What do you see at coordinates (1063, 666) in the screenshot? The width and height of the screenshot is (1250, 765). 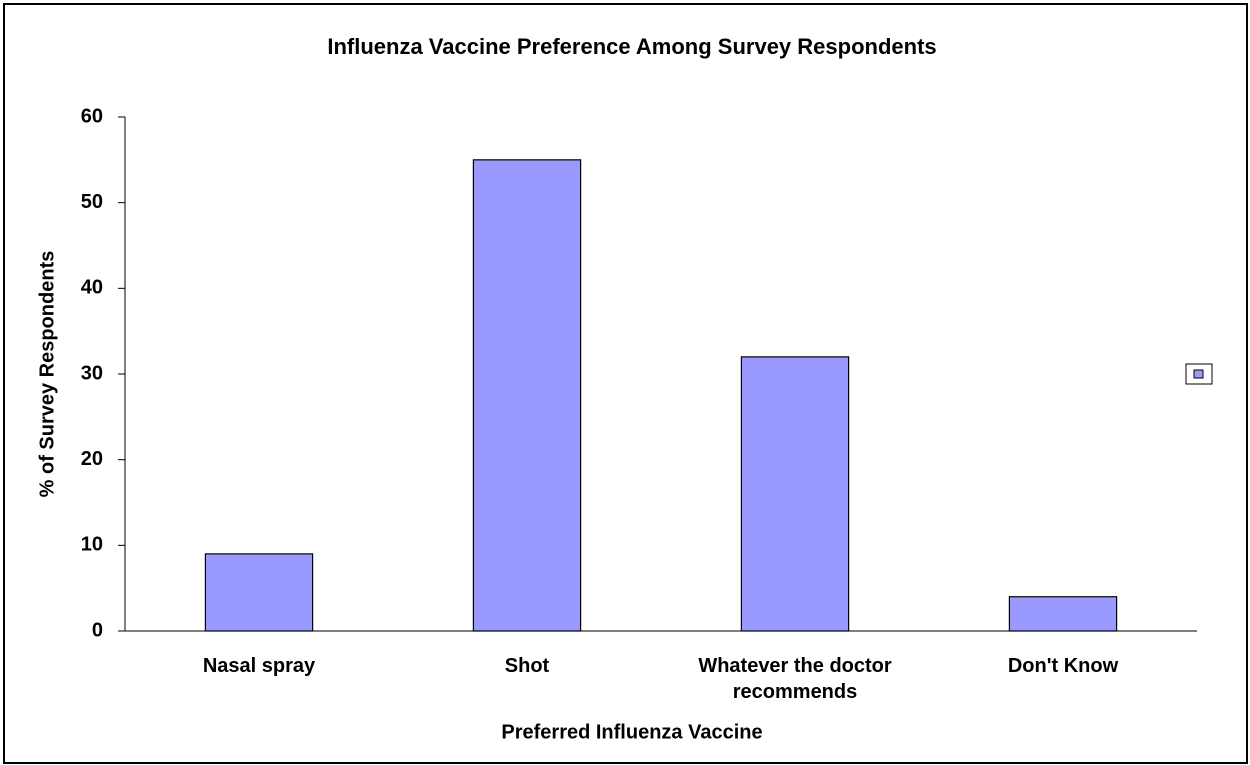 I see `x-tick-label: Don't Know` at bounding box center [1063, 666].